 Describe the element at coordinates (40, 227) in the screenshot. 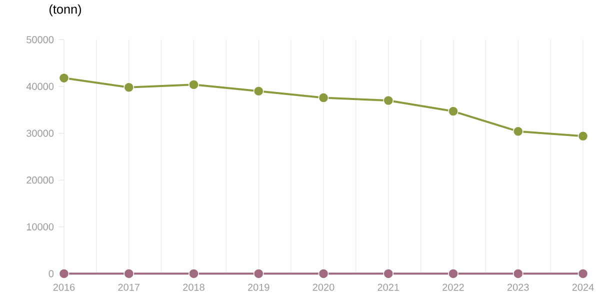

I see `y-tick-label: 10000` at that location.